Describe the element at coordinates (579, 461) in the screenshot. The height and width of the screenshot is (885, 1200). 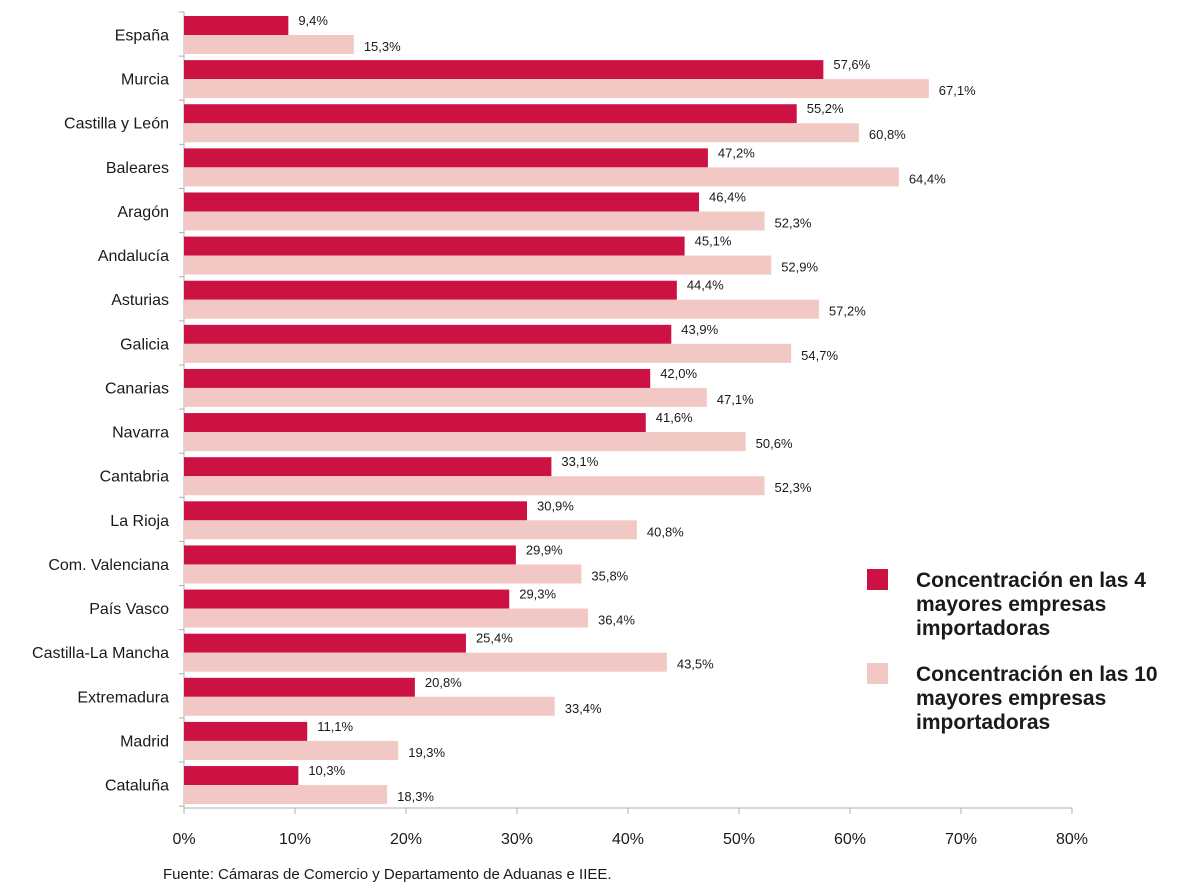
I see `data-label: 33,1%` at that location.